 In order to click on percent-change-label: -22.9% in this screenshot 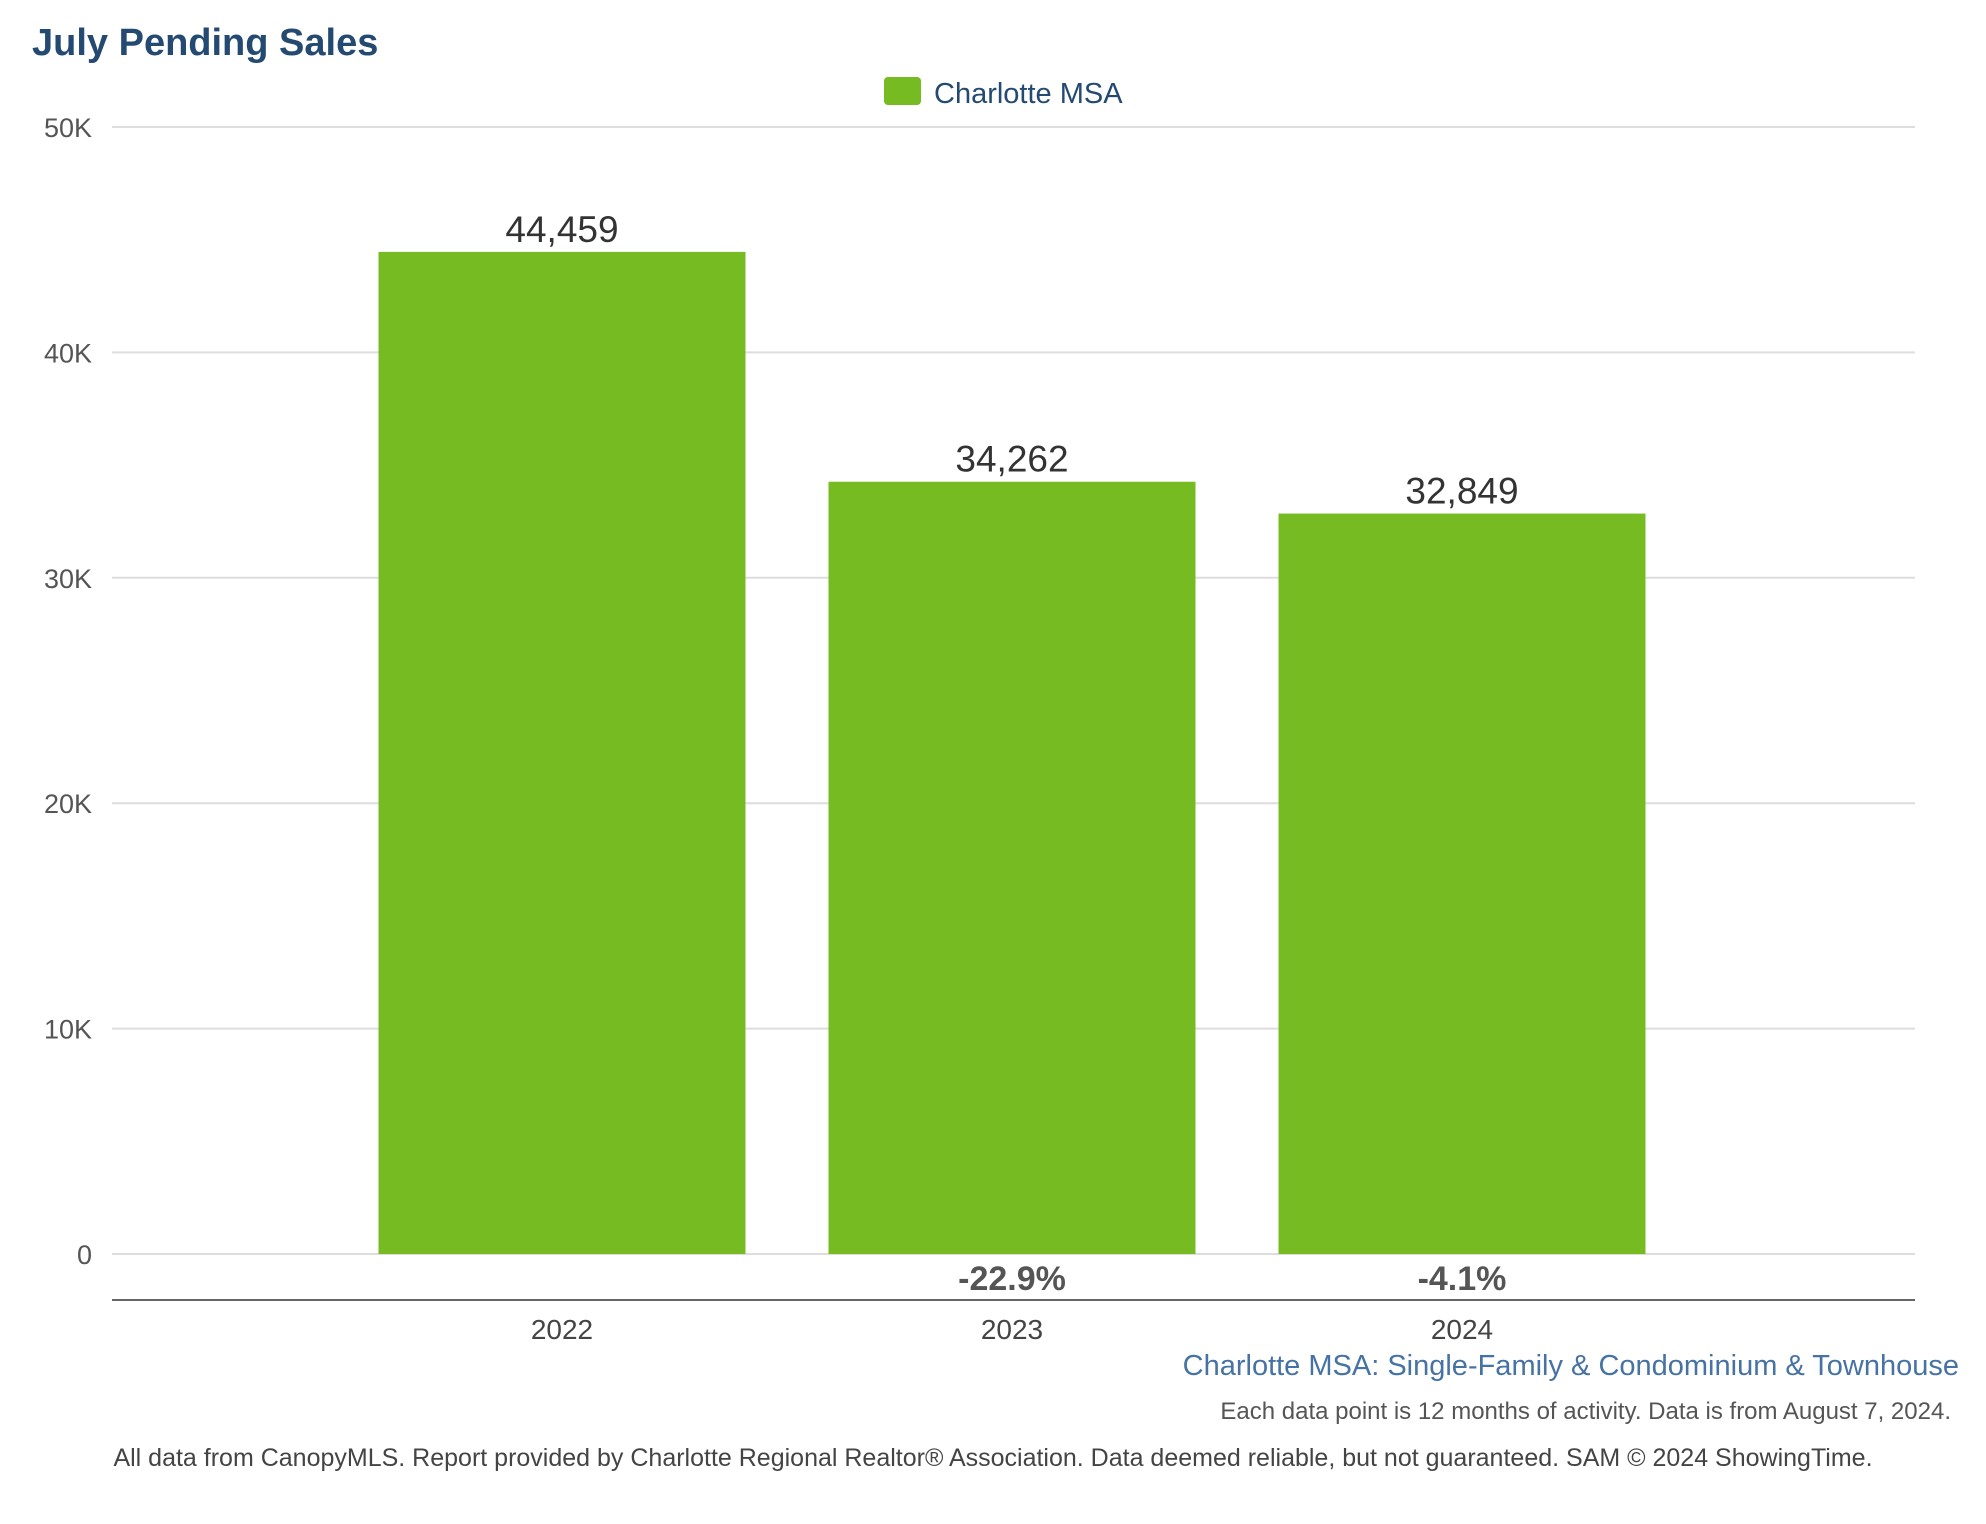, I will do `click(1012, 1279)`.